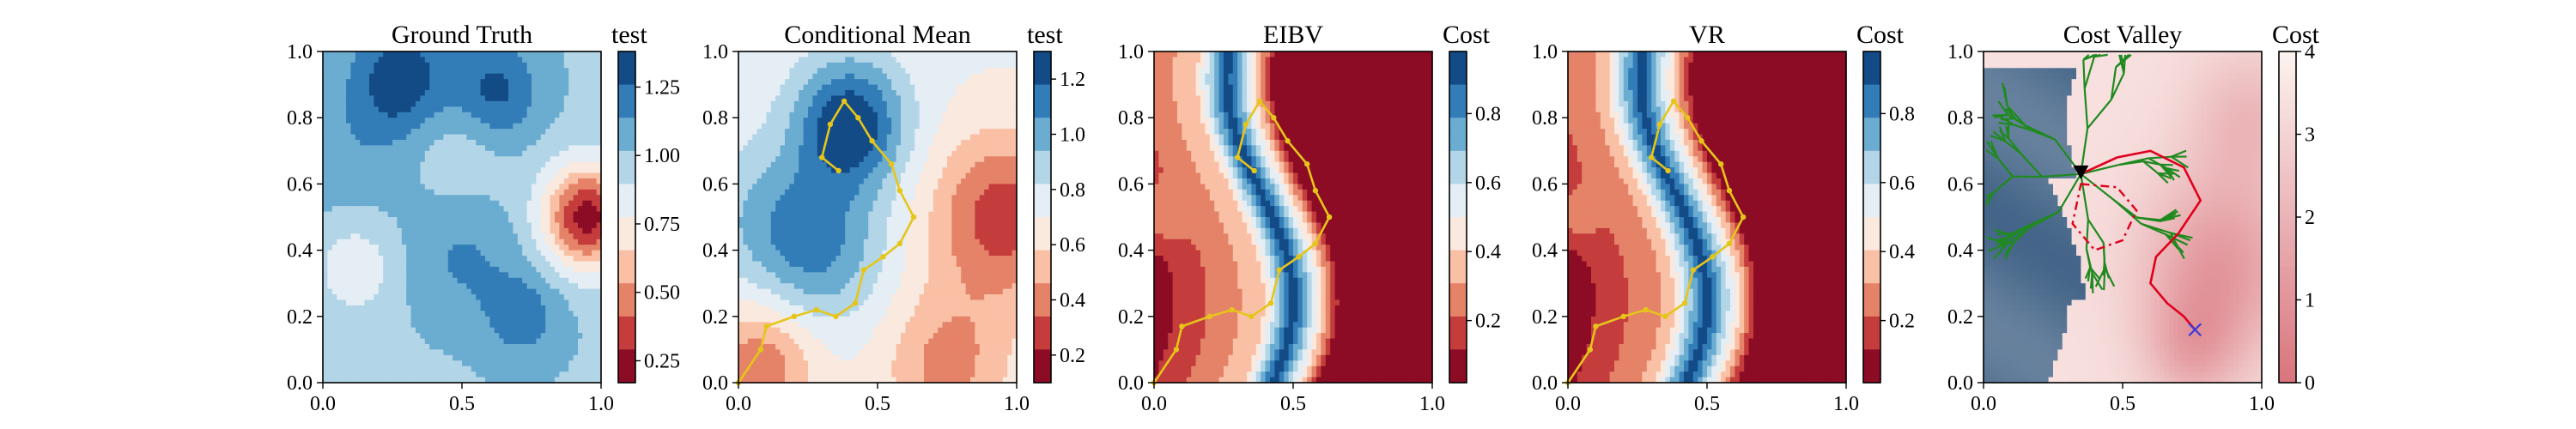  Describe the element at coordinates (1072, 135) in the screenshot. I see `colorbar-tick-label: 1.0` at that location.